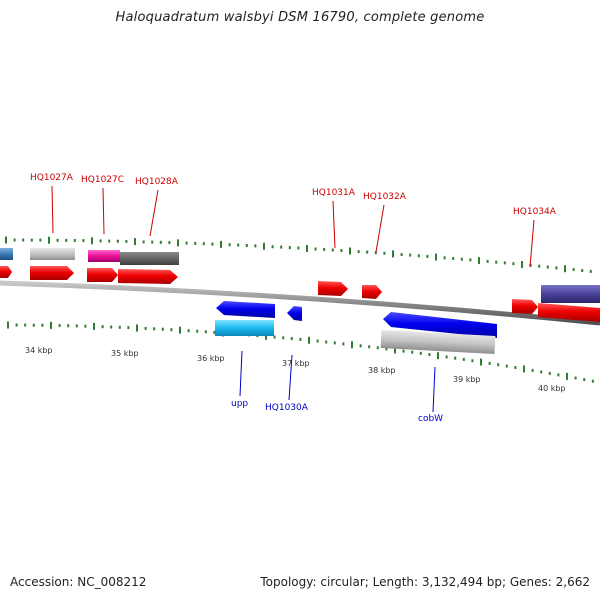 The width and height of the screenshot is (600, 600). I want to click on forward-features, so click(300, 285).